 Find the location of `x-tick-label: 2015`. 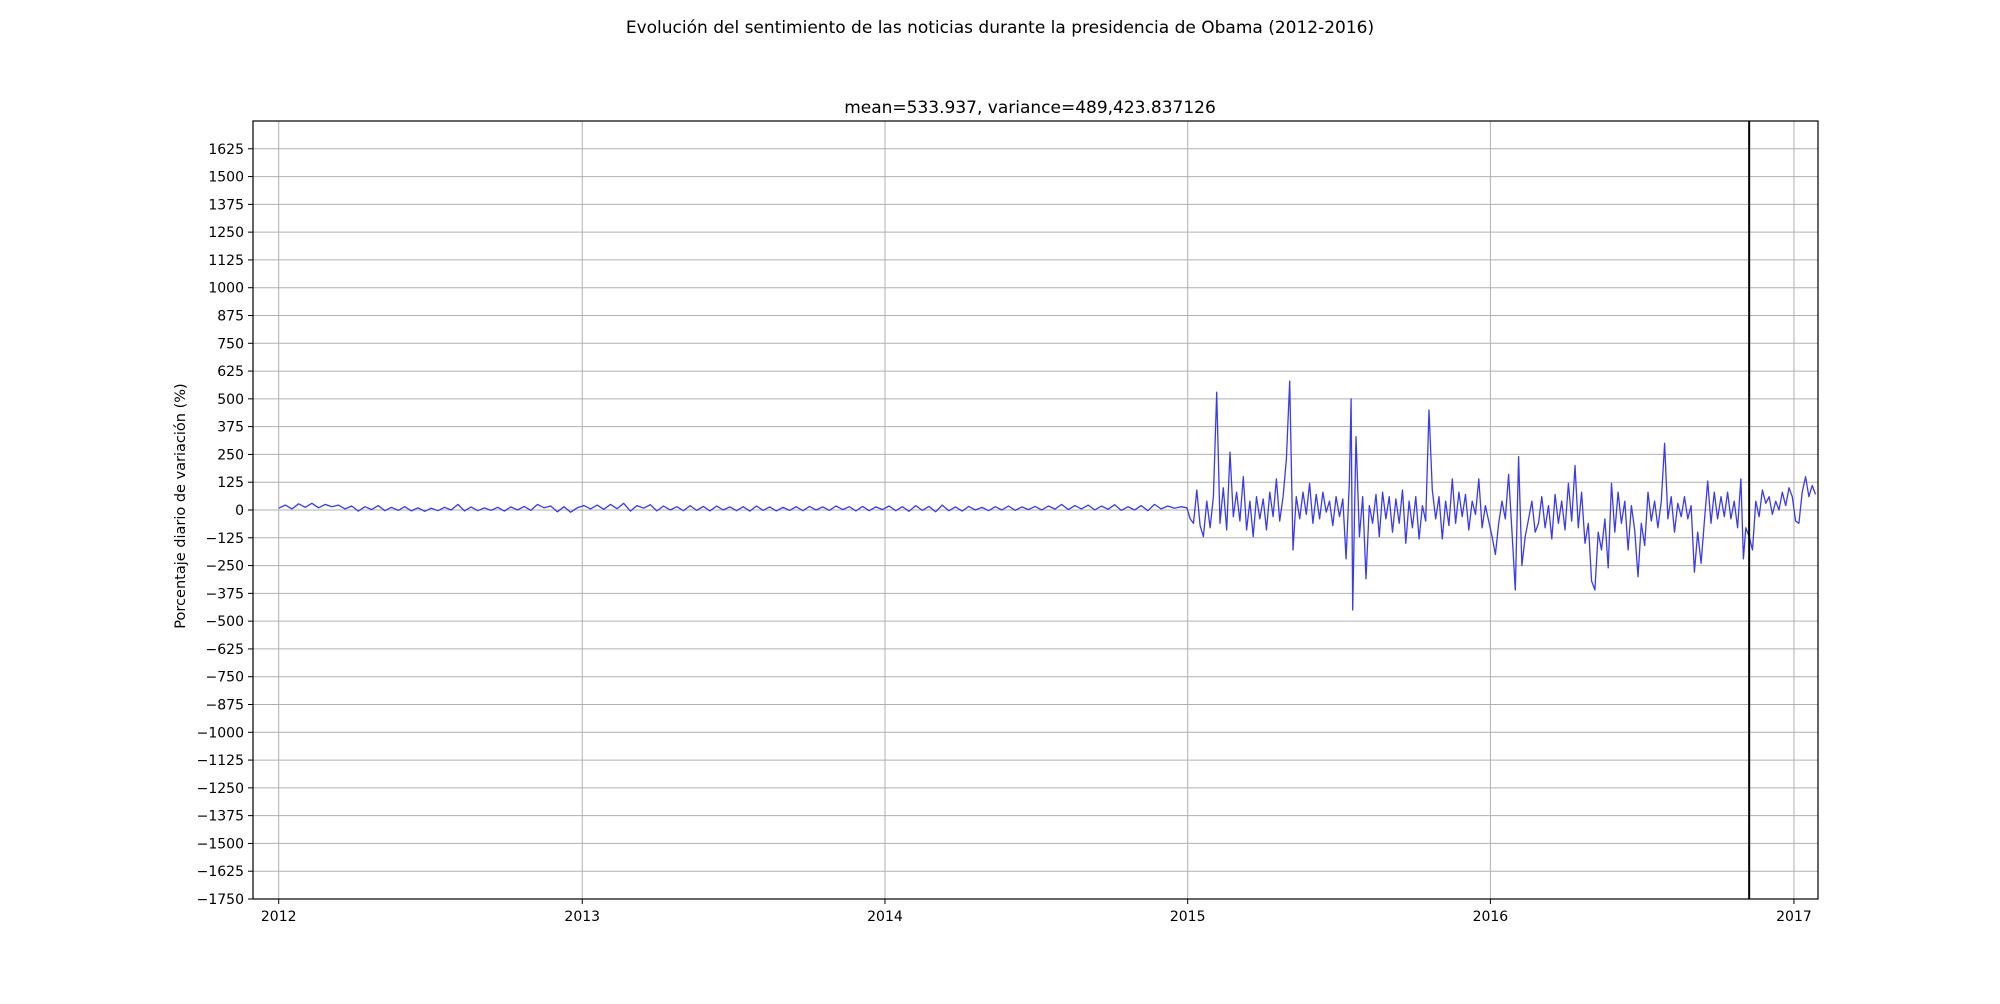

x-tick-label: 2015 is located at coordinates (1188, 917).